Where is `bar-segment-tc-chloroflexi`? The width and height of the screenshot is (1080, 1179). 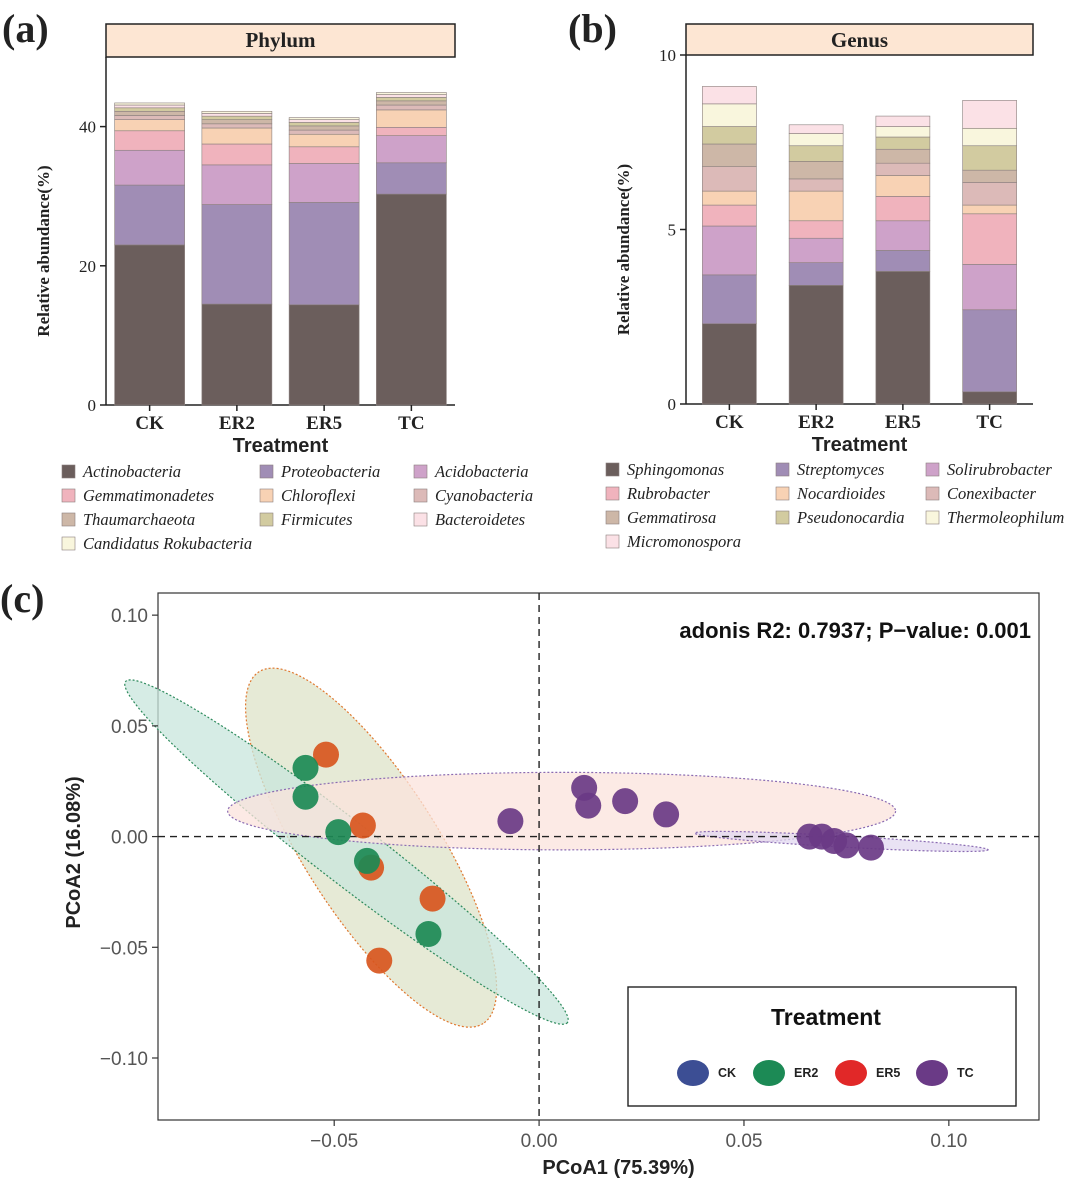 bar-segment-tc-chloroflexi is located at coordinates (411, 118).